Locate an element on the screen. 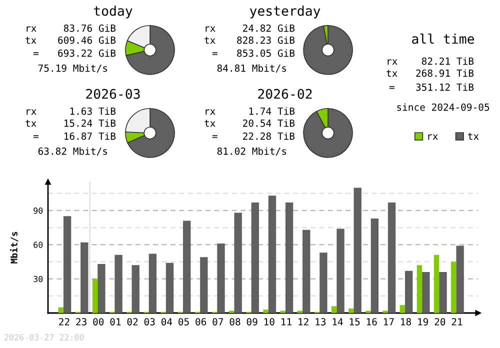 The width and height of the screenshot is (500, 348). chart-title: 2026-02 is located at coordinates (285, 93).